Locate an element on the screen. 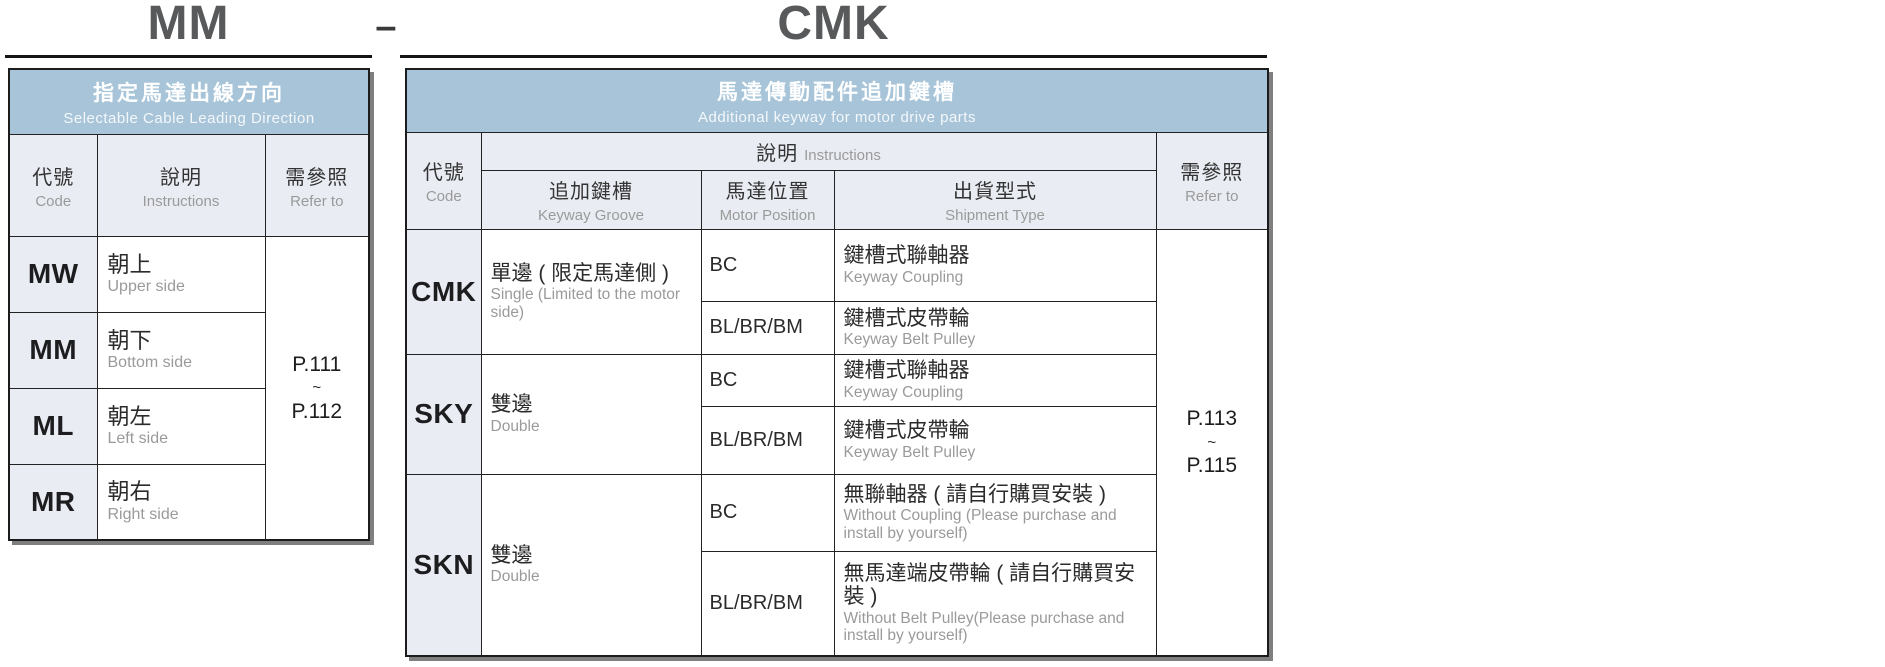 This screenshot has width=1885, height=667. table-row: MM 朝下 Bottom side is located at coordinates (188, 350).